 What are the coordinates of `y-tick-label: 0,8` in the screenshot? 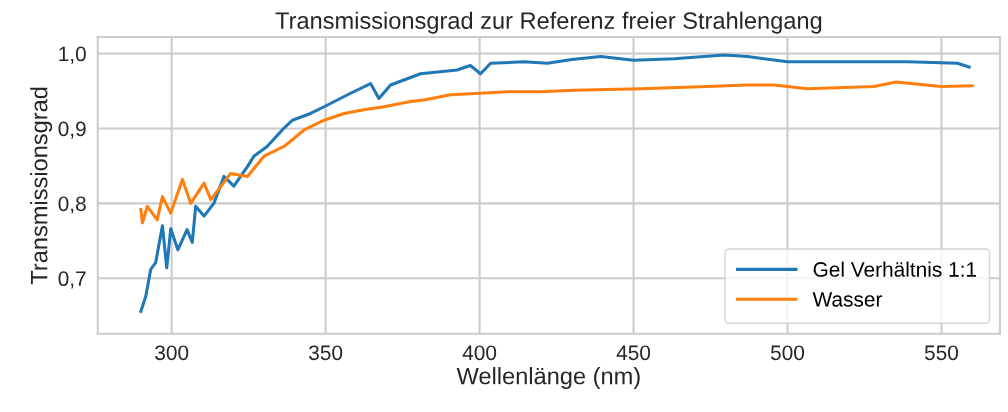 It's located at (72, 205).